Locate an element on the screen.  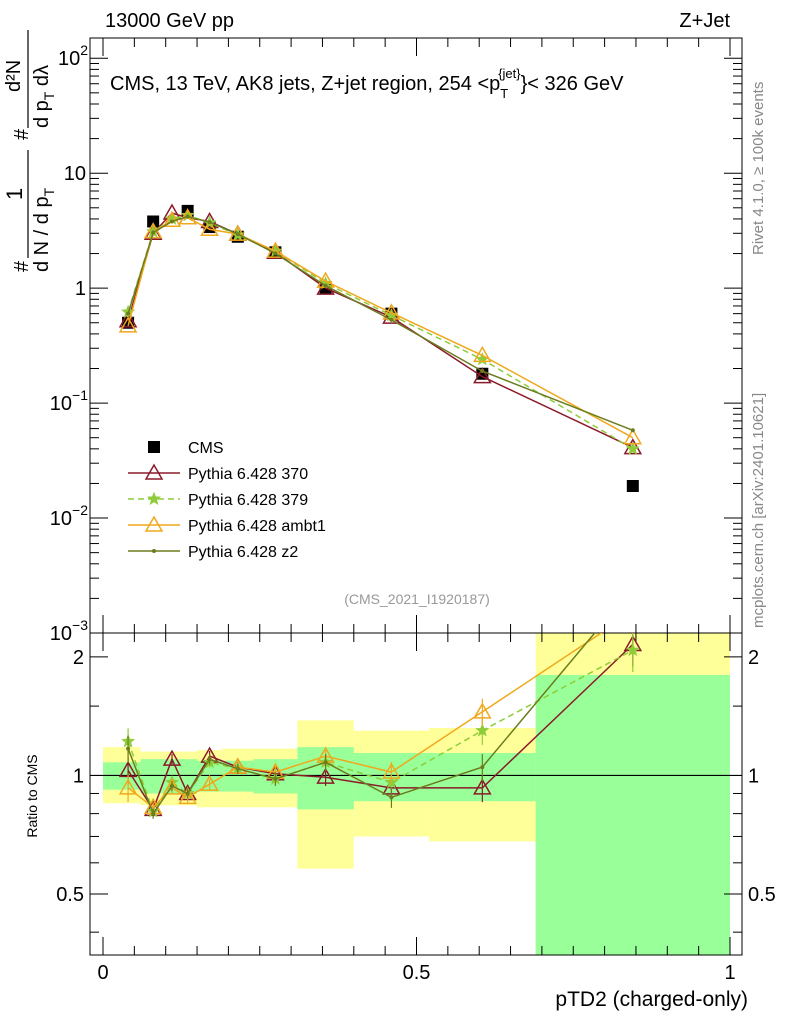
ratio-ytick-label-right-2: 2 is located at coordinates (753, 658).